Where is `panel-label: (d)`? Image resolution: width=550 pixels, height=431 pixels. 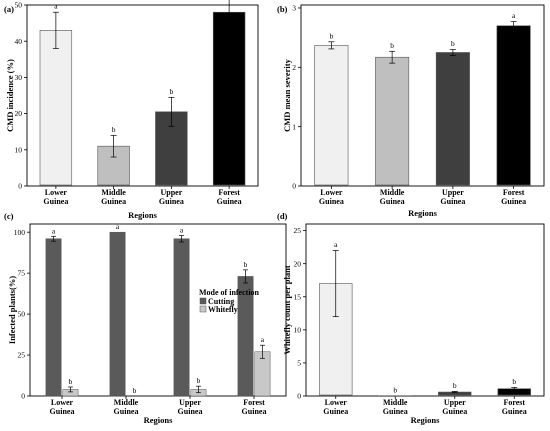 panel-label: (d) is located at coordinates (282, 216).